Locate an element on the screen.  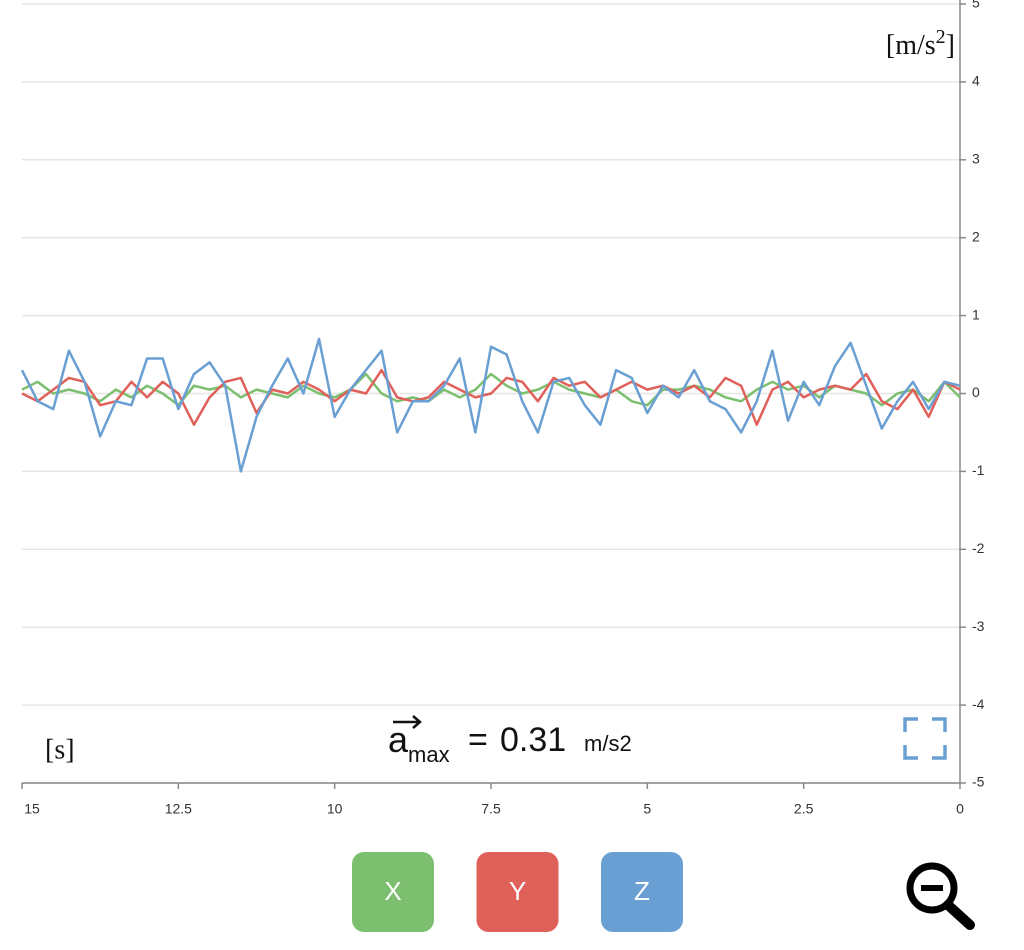
y-tick-label: 1 is located at coordinates (976, 314).